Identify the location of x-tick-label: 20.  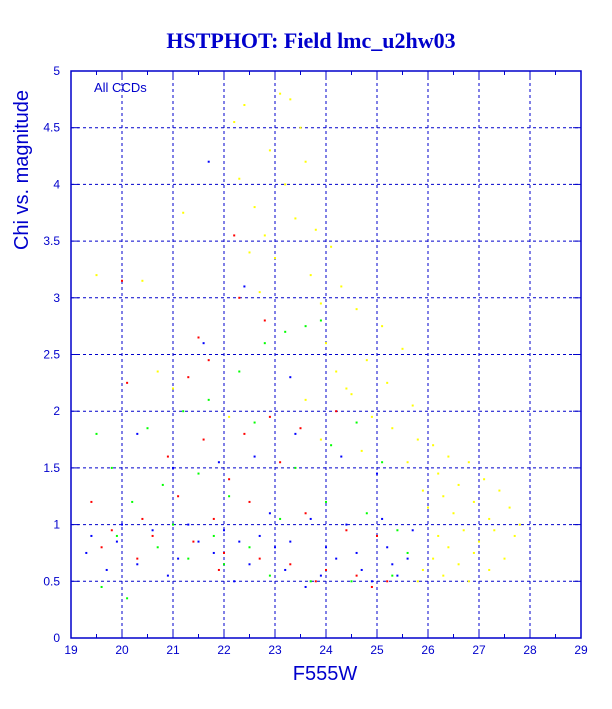
(122, 650).